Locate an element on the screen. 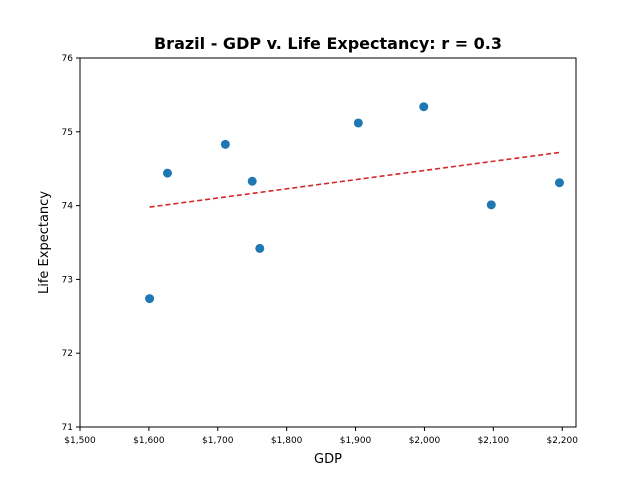 The image size is (640, 480). x-tick-label: $1,600 is located at coordinates (149, 441).